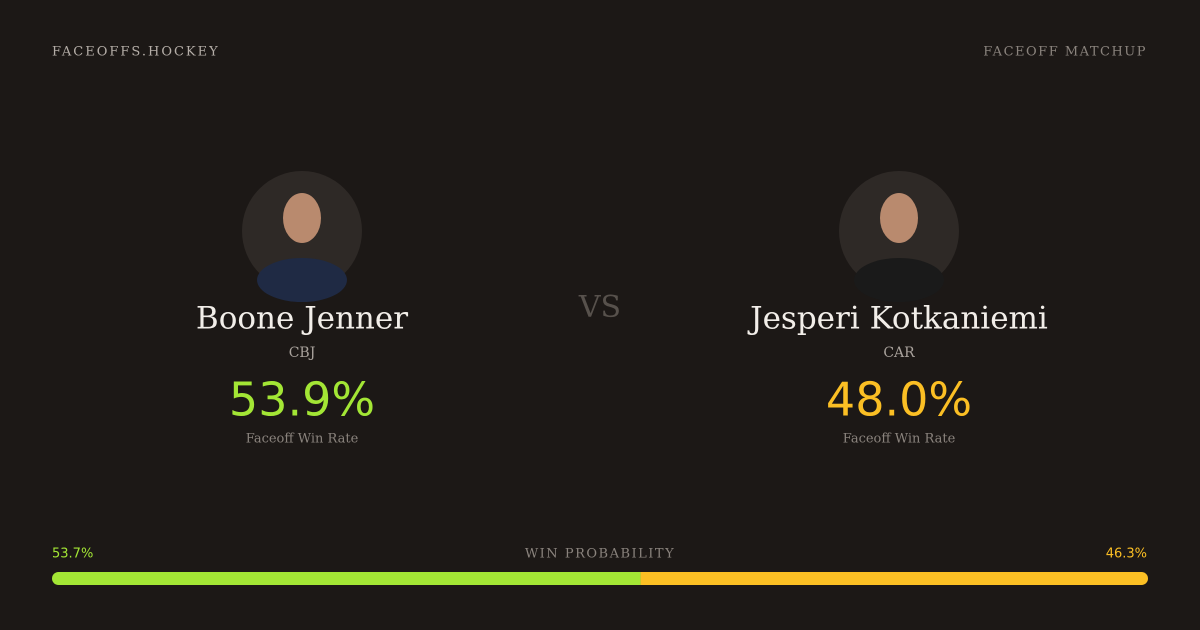  I want to click on probability-label: WIN PROBABILITY, so click(600, 554).